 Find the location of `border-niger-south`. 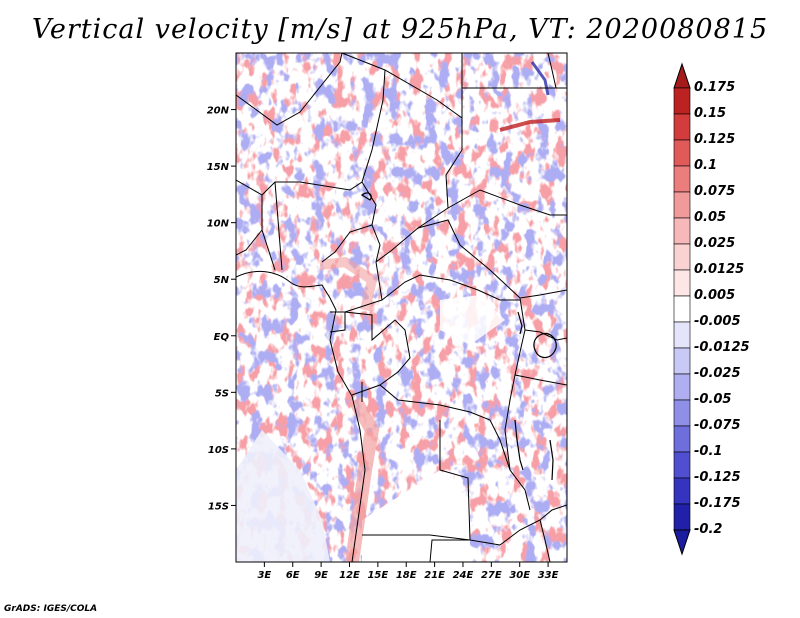

border-niger-south is located at coordinates (323, 132).